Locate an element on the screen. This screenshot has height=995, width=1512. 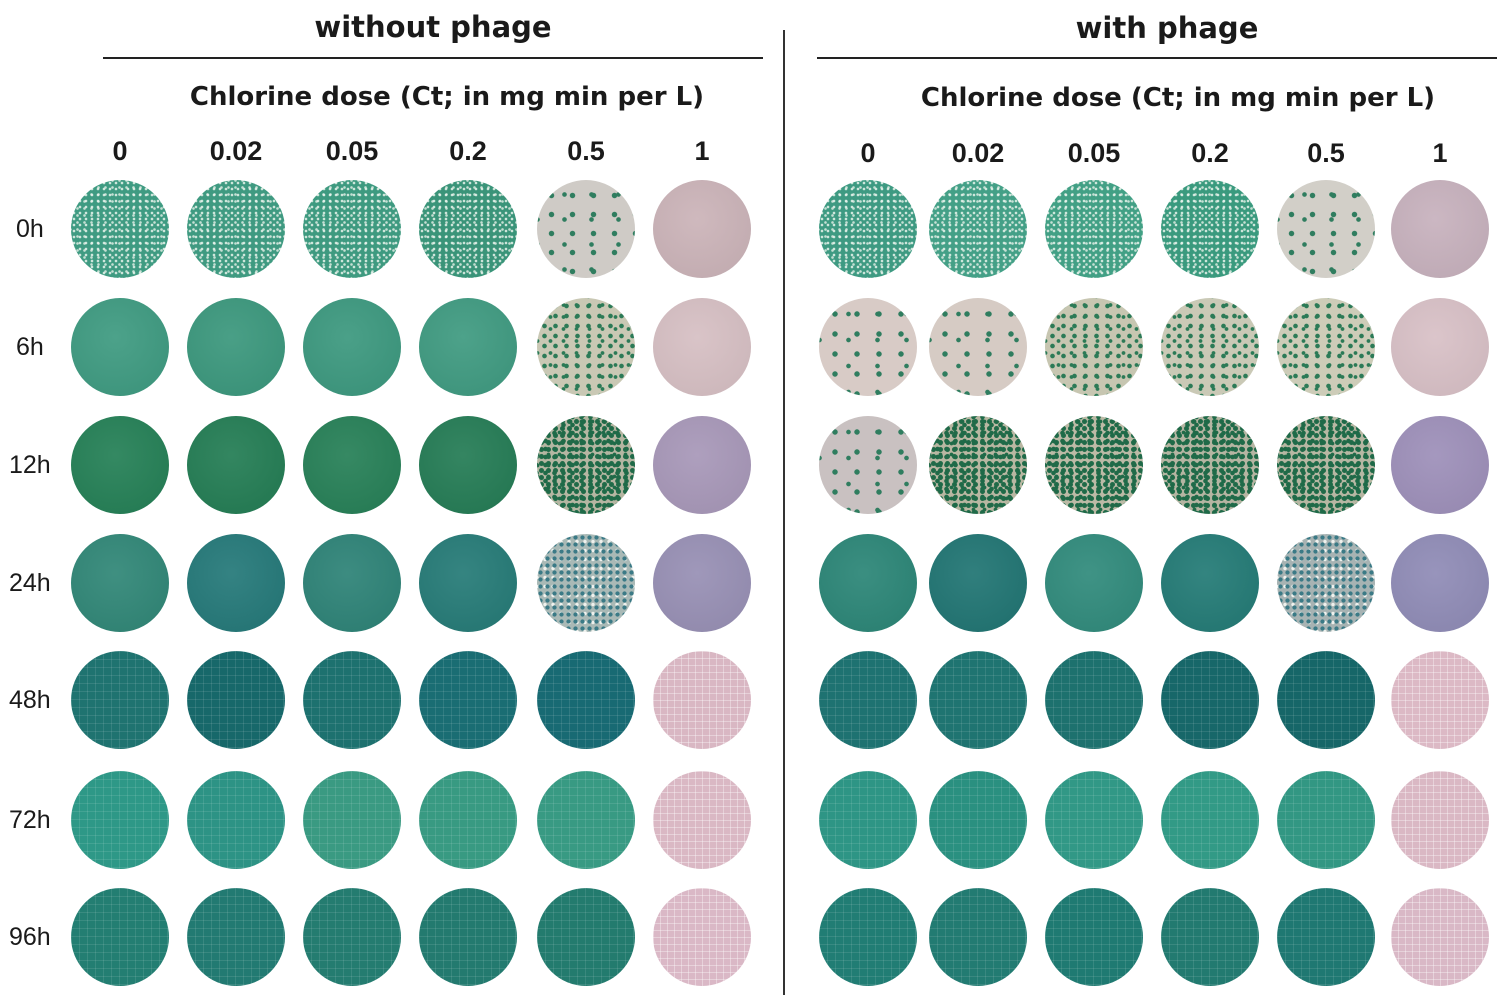
plate-without-phage-row5-col5 is located at coordinates (702, 820).